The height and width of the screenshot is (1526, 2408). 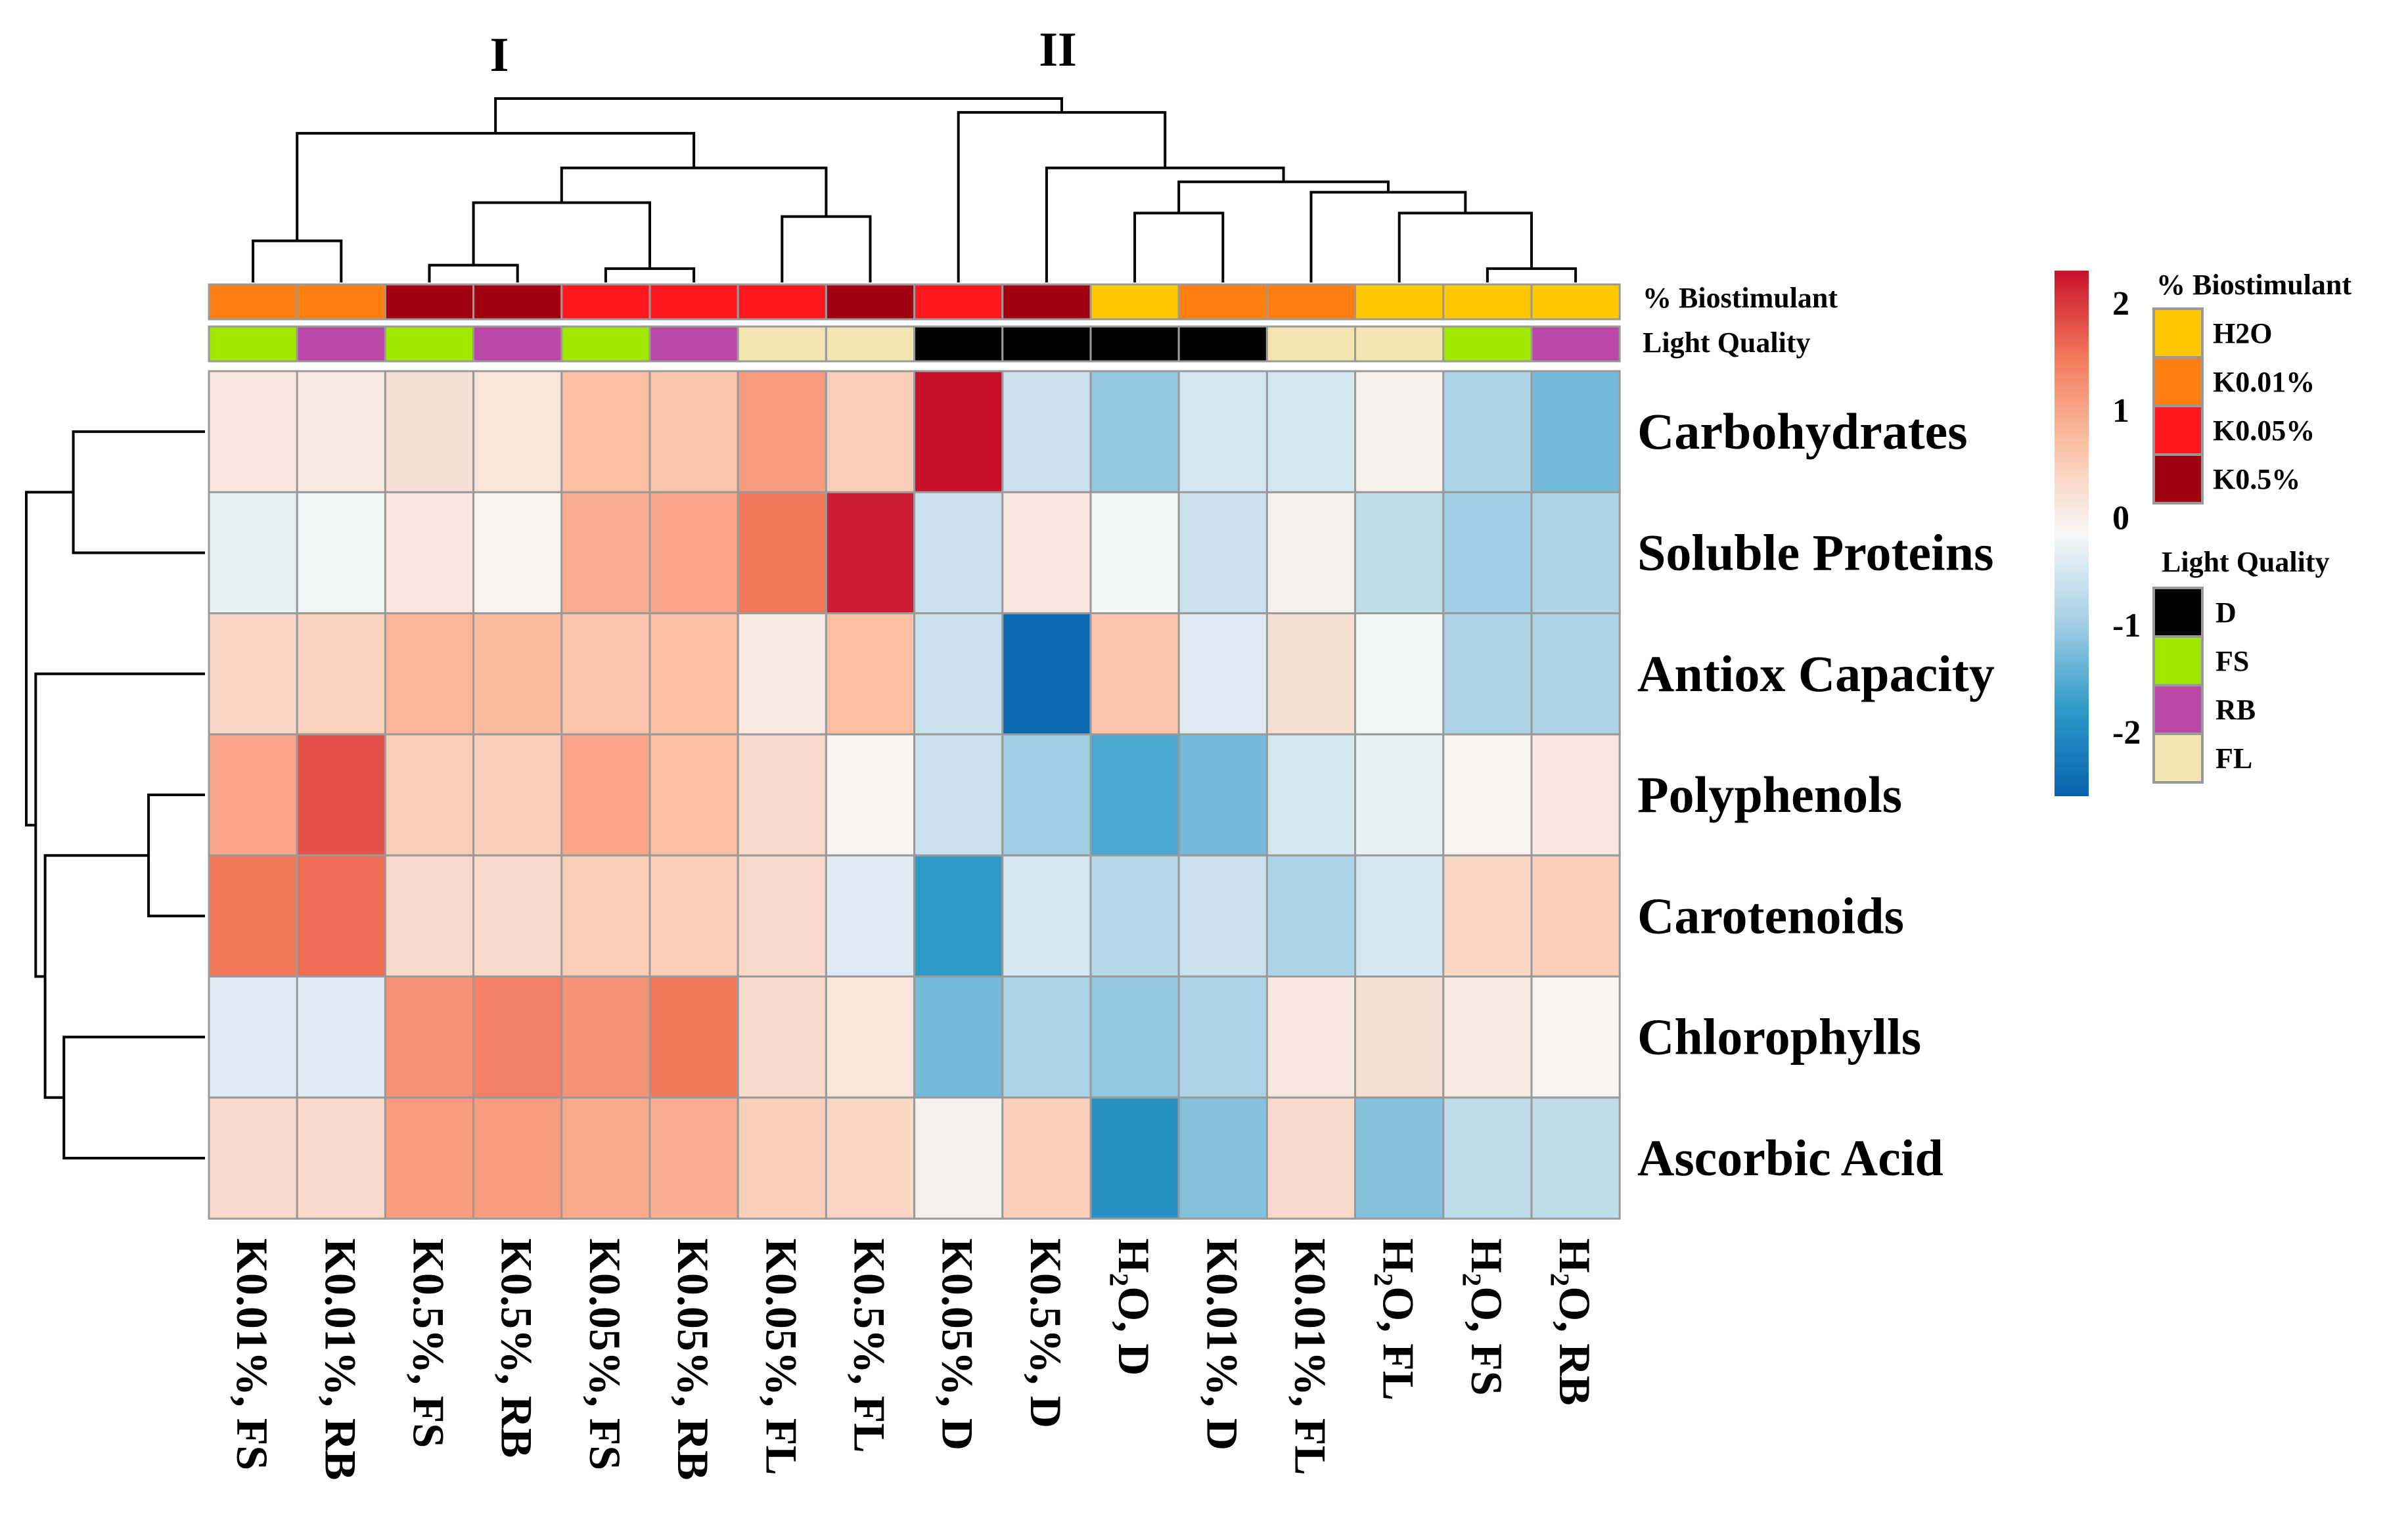 What do you see at coordinates (1816, 673) in the screenshot?
I see `row-label: Antiox Capacity` at bounding box center [1816, 673].